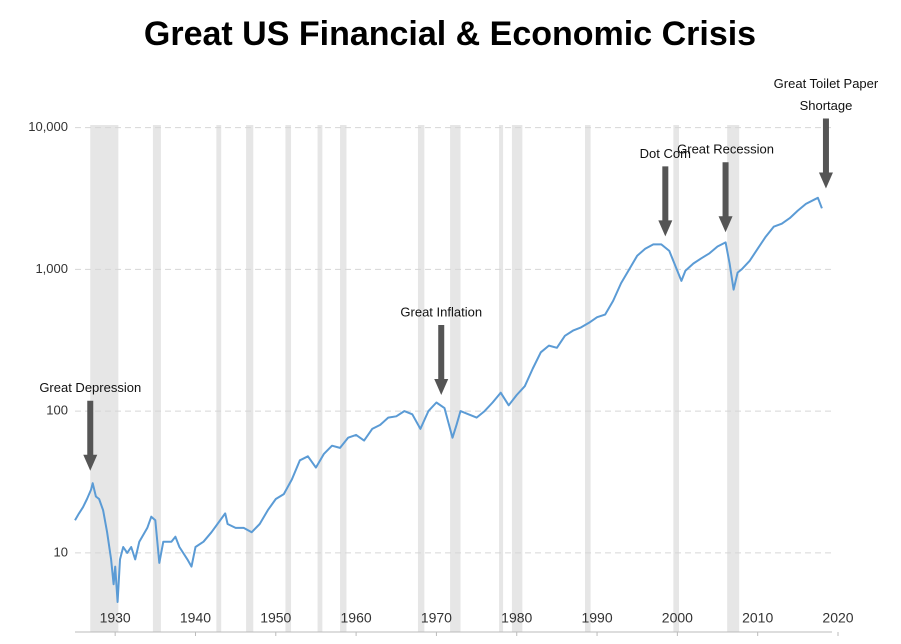  What do you see at coordinates (57, 410) in the screenshot?
I see `y-tick-label: 100` at bounding box center [57, 410].